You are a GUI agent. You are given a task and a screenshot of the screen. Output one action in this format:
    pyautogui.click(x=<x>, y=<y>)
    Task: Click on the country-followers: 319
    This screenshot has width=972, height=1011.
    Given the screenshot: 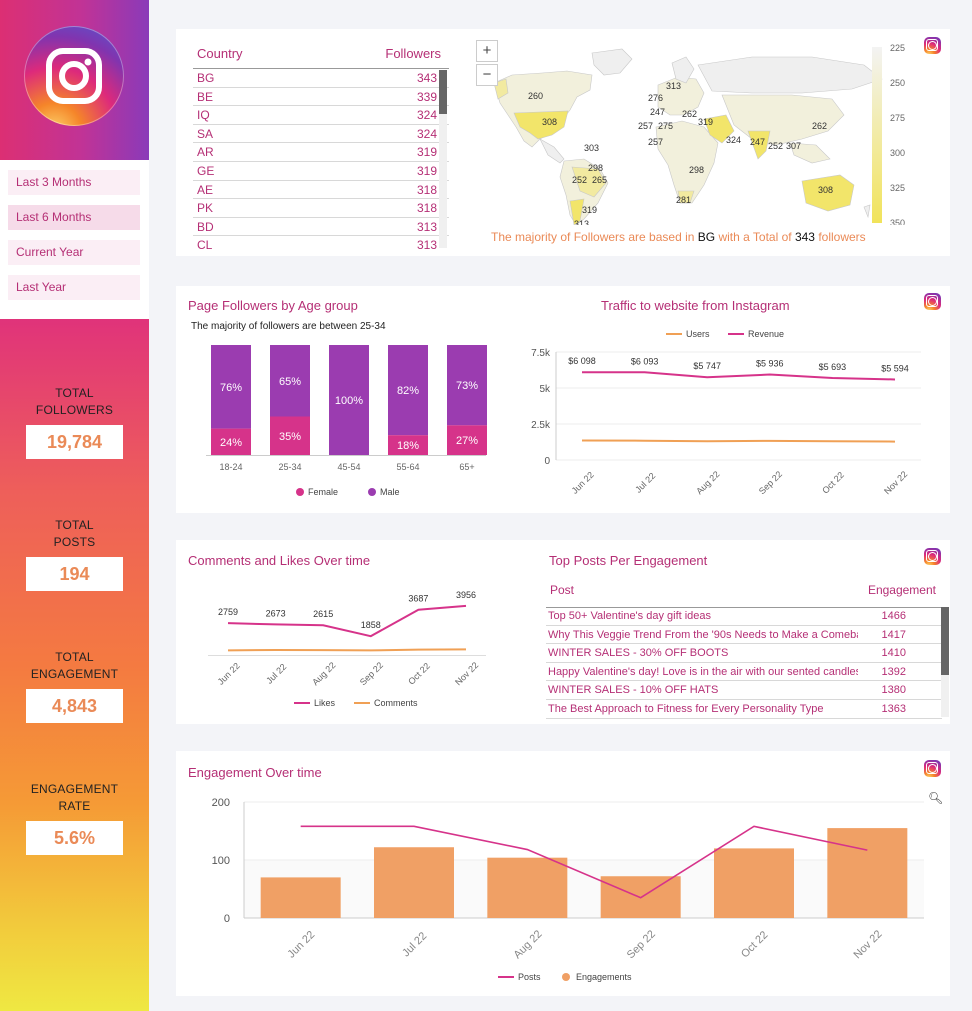 What is the action you would take?
    pyautogui.click(x=426, y=170)
    